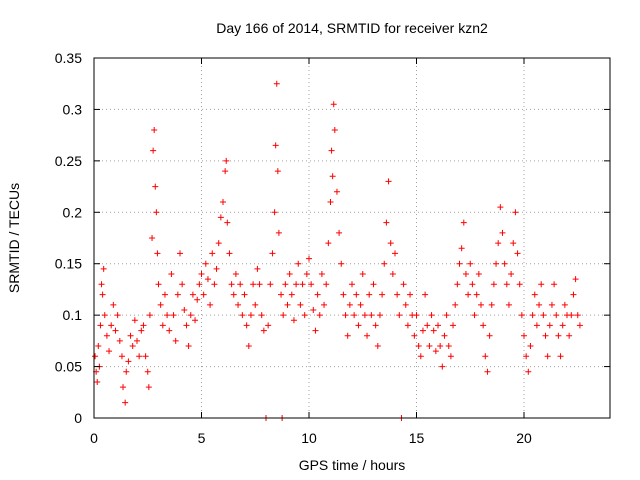 This screenshot has width=640, height=480. I want to click on y-tick-label: 0.15, so click(68, 264).